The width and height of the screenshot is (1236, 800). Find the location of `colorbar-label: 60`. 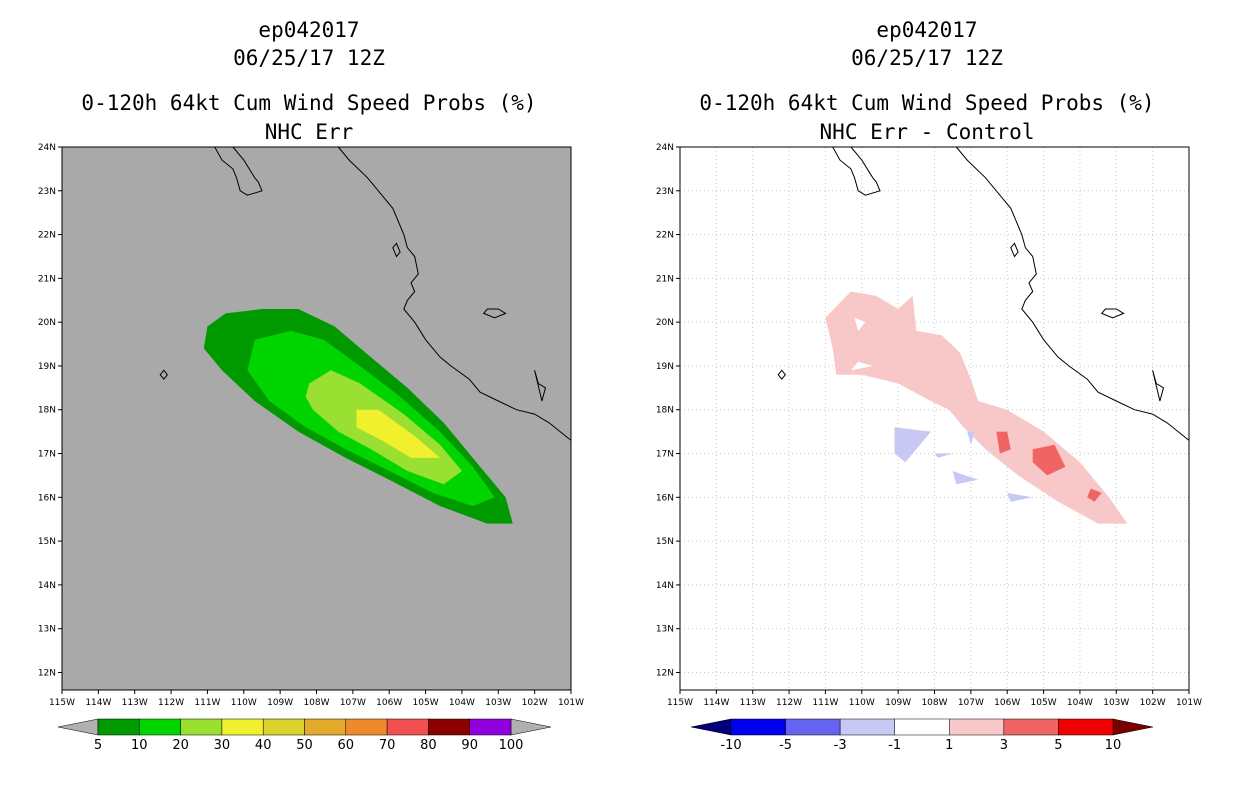

colorbar-label: 60 is located at coordinates (346, 745).